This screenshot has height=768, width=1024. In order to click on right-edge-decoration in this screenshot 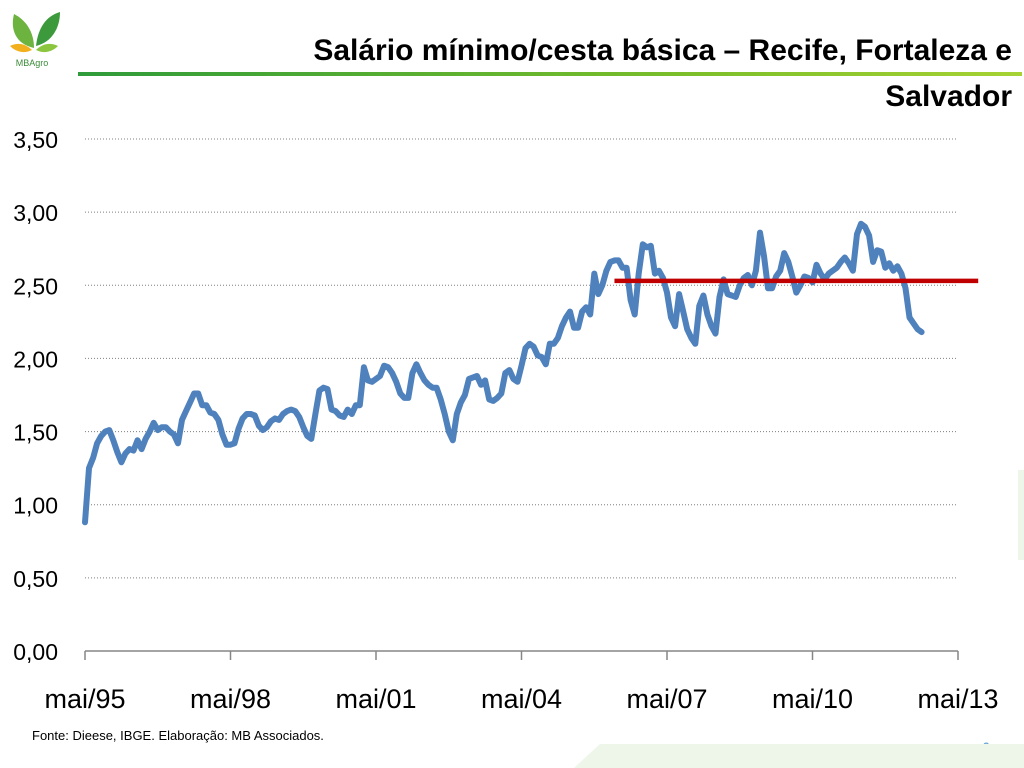, I will do `click(1021, 515)`.